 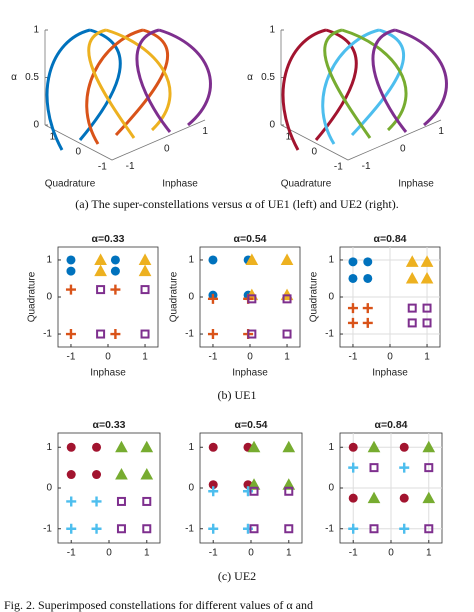 What do you see at coordinates (237, 395) in the screenshot?
I see `caption-b: (b) UE1` at bounding box center [237, 395].